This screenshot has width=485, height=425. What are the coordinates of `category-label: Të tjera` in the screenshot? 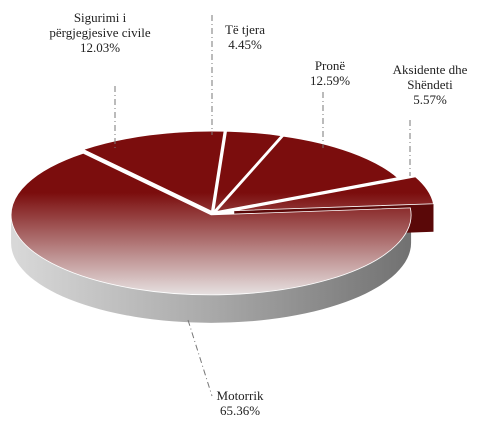 It's located at (245, 29).